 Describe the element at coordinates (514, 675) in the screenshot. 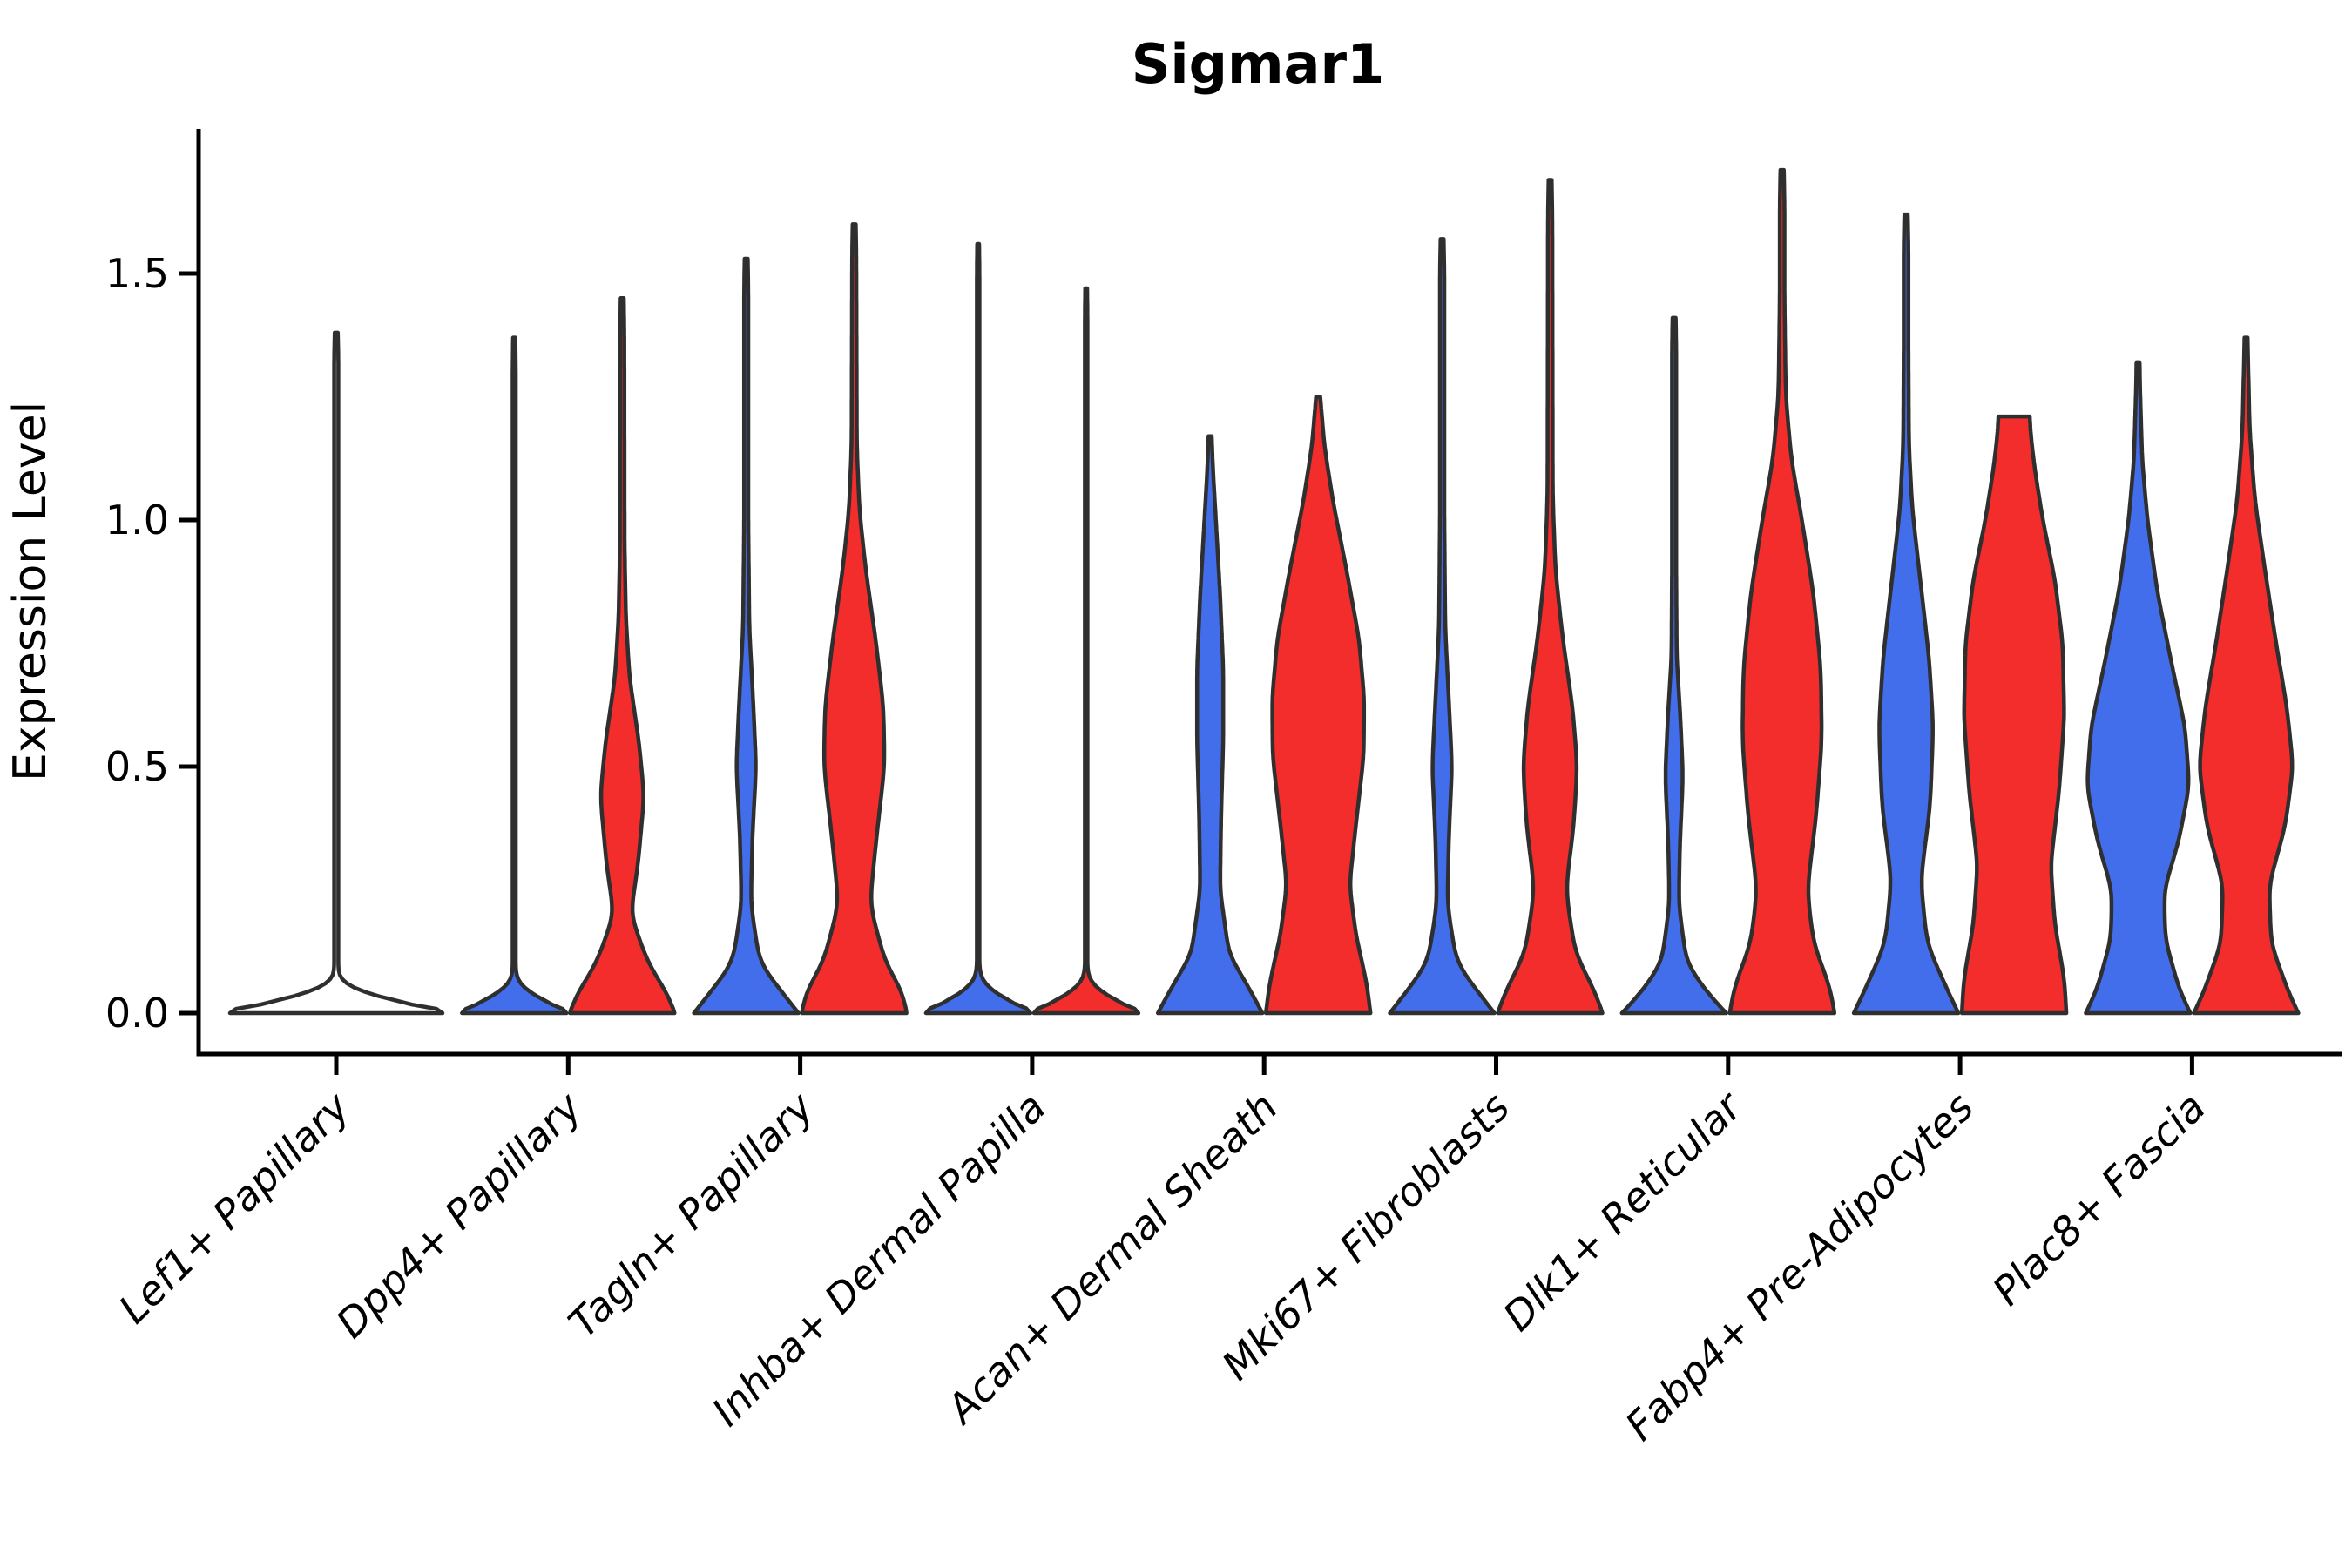

I see `violin-dpp4-papillary-blue` at that location.